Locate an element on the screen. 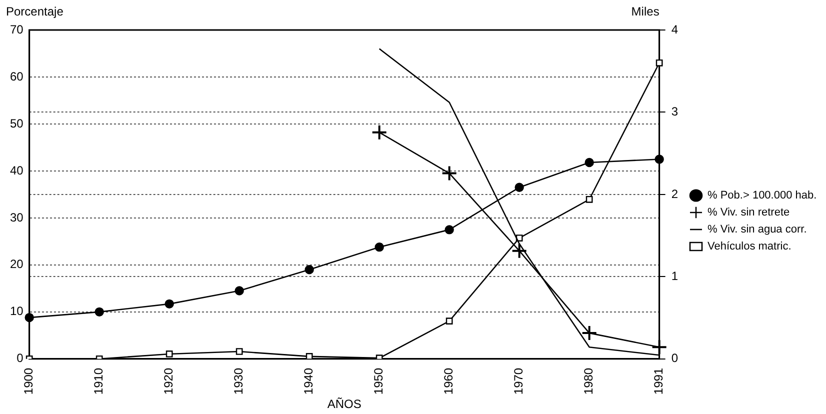 Image resolution: width=826 pixels, height=414 pixels. y-tick-label: 0 is located at coordinates (20, 358).